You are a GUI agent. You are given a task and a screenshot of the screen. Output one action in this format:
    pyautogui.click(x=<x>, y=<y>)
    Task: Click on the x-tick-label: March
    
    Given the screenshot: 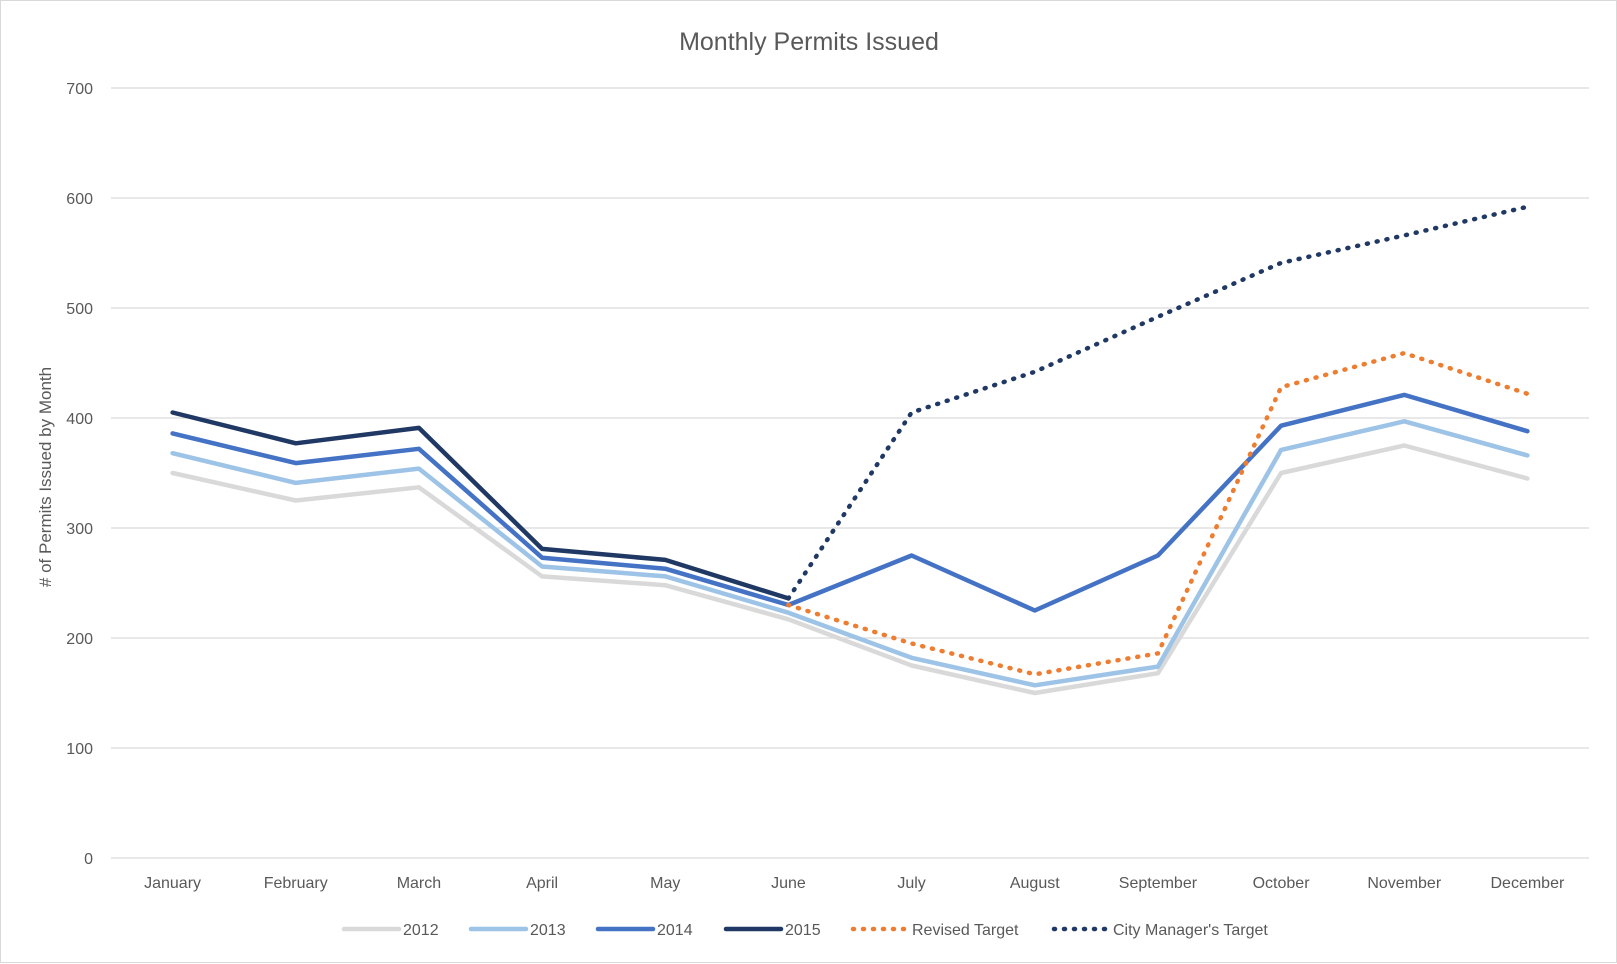 What is the action you would take?
    pyautogui.click(x=419, y=883)
    